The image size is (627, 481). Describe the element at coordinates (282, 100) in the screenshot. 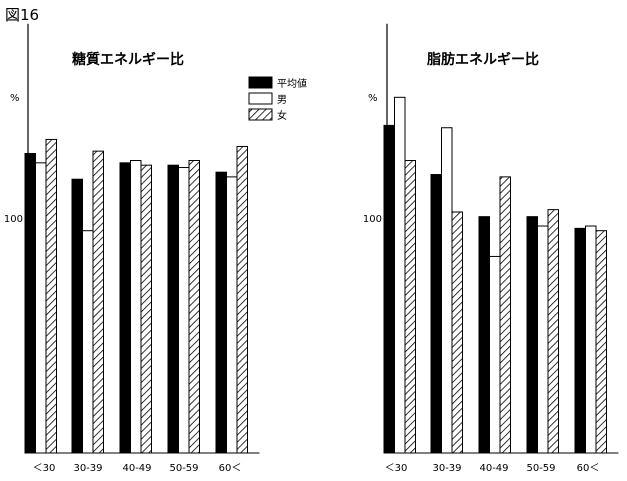

I see `legend-label: 男` at that location.